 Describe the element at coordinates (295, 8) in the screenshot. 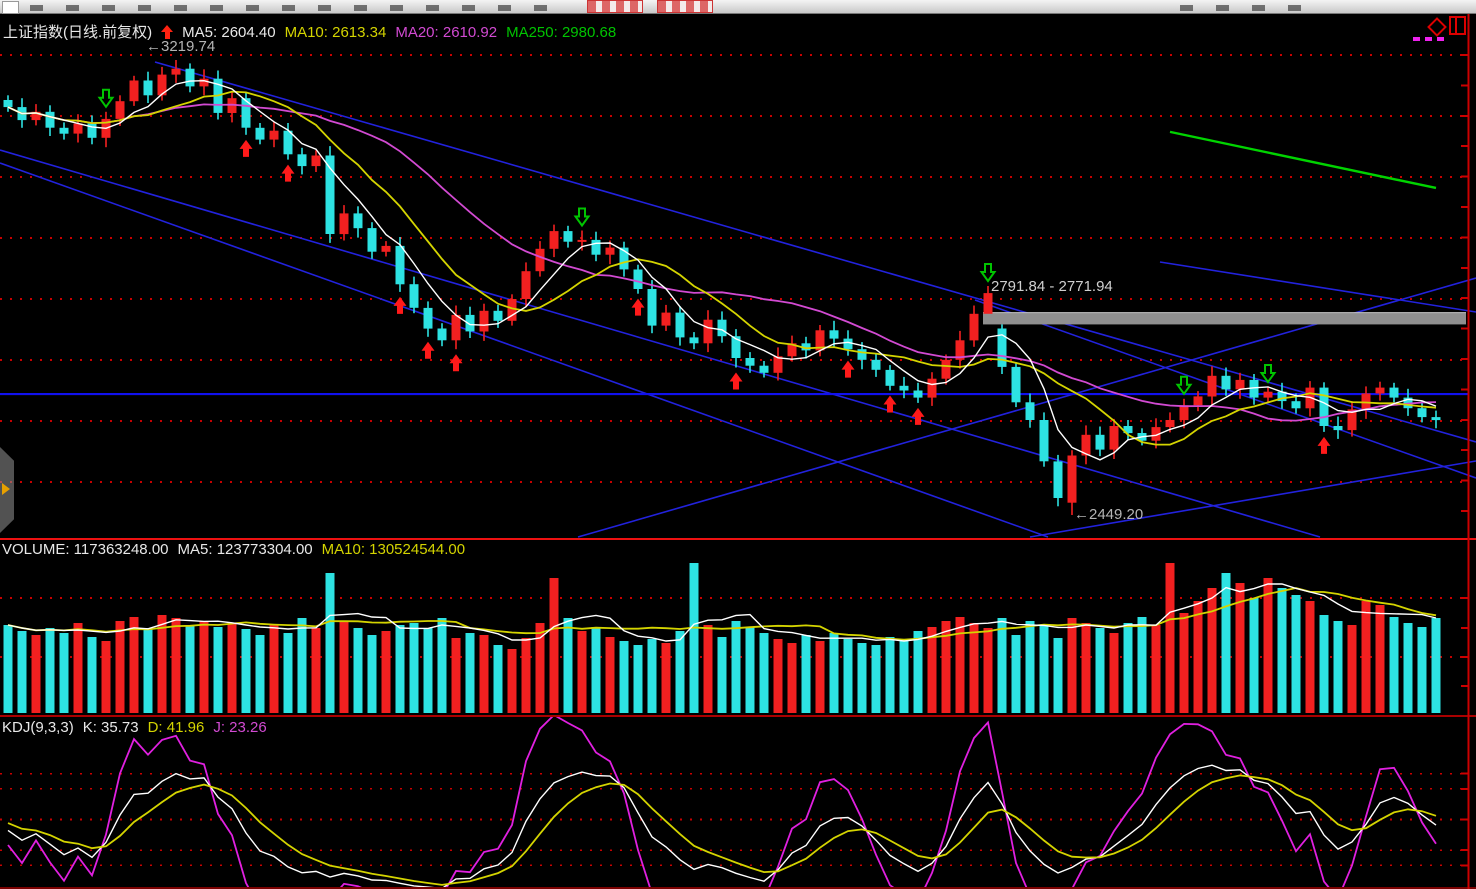

I see `toolbar-menu-text-cropped` at that location.